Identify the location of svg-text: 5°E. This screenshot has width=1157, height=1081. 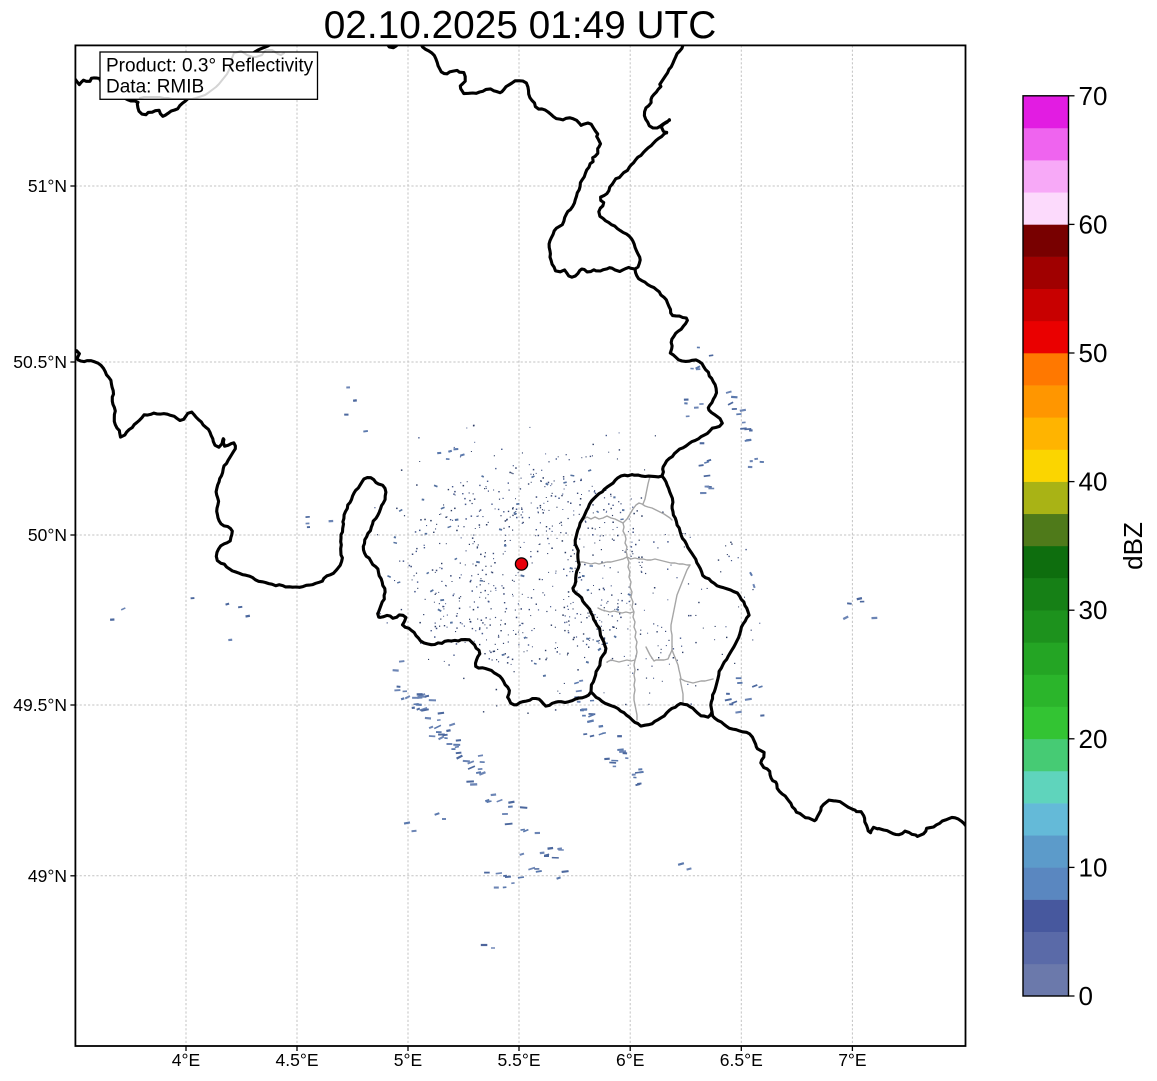
(408, 1060).